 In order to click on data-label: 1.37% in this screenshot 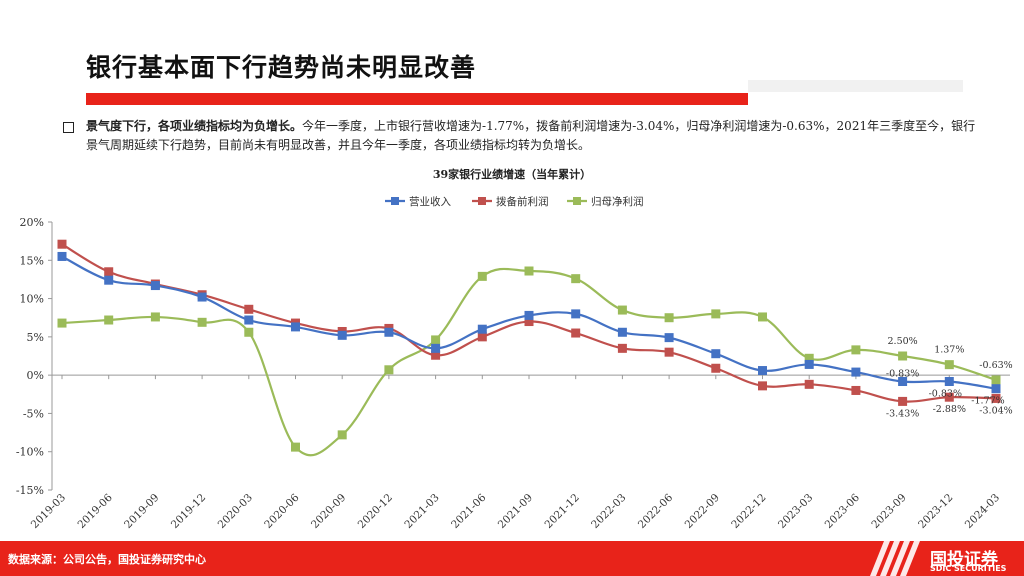, I will do `click(949, 350)`.